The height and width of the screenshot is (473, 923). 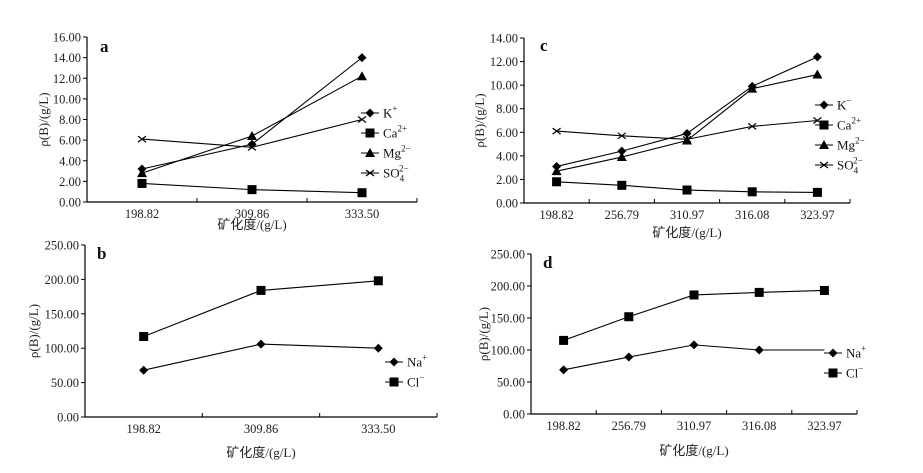 What do you see at coordinates (261, 357) in the screenshot?
I see `series-na` at bounding box center [261, 357].